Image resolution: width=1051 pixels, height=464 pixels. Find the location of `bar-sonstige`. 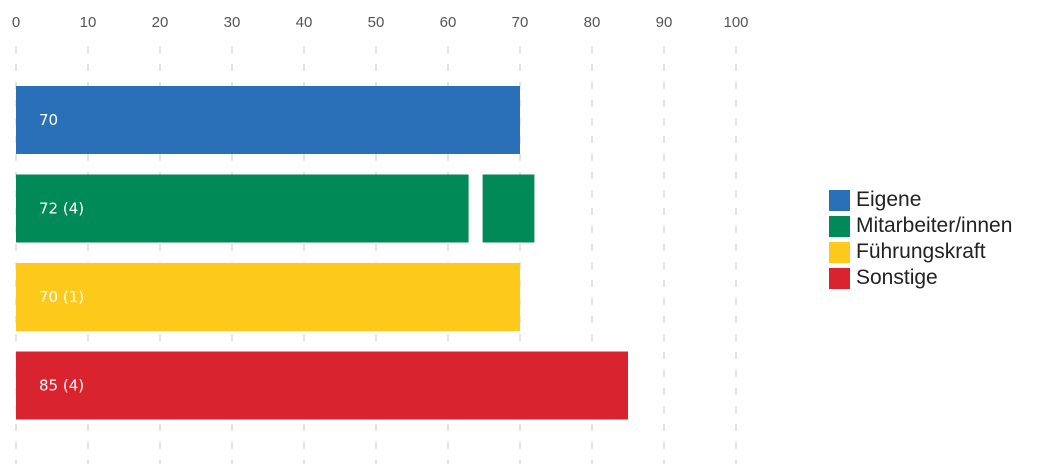

bar-sonstige is located at coordinates (322, 385).